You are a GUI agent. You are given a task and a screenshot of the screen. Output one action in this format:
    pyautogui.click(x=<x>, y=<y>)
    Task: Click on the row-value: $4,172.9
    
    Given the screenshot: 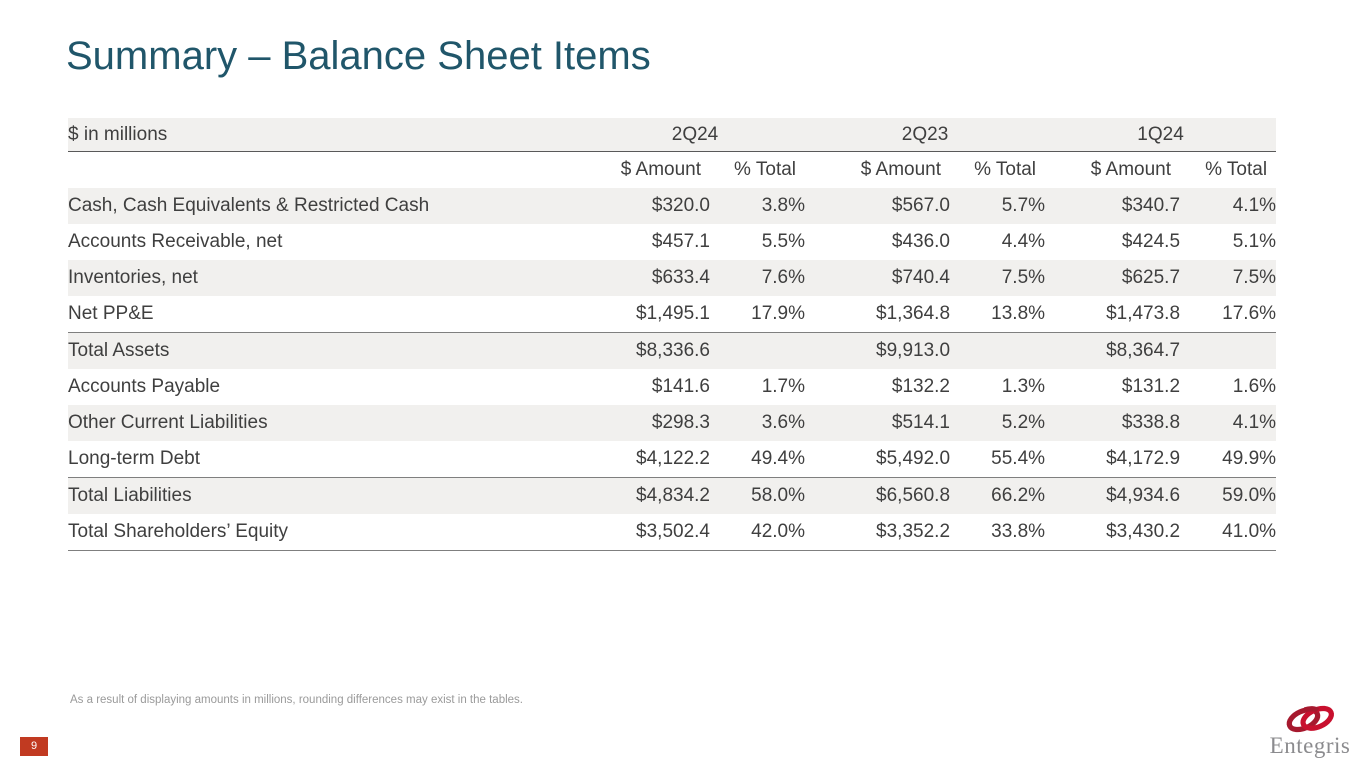 What is the action you would take?
    pyautogui.click(x=1143, y=458)
    